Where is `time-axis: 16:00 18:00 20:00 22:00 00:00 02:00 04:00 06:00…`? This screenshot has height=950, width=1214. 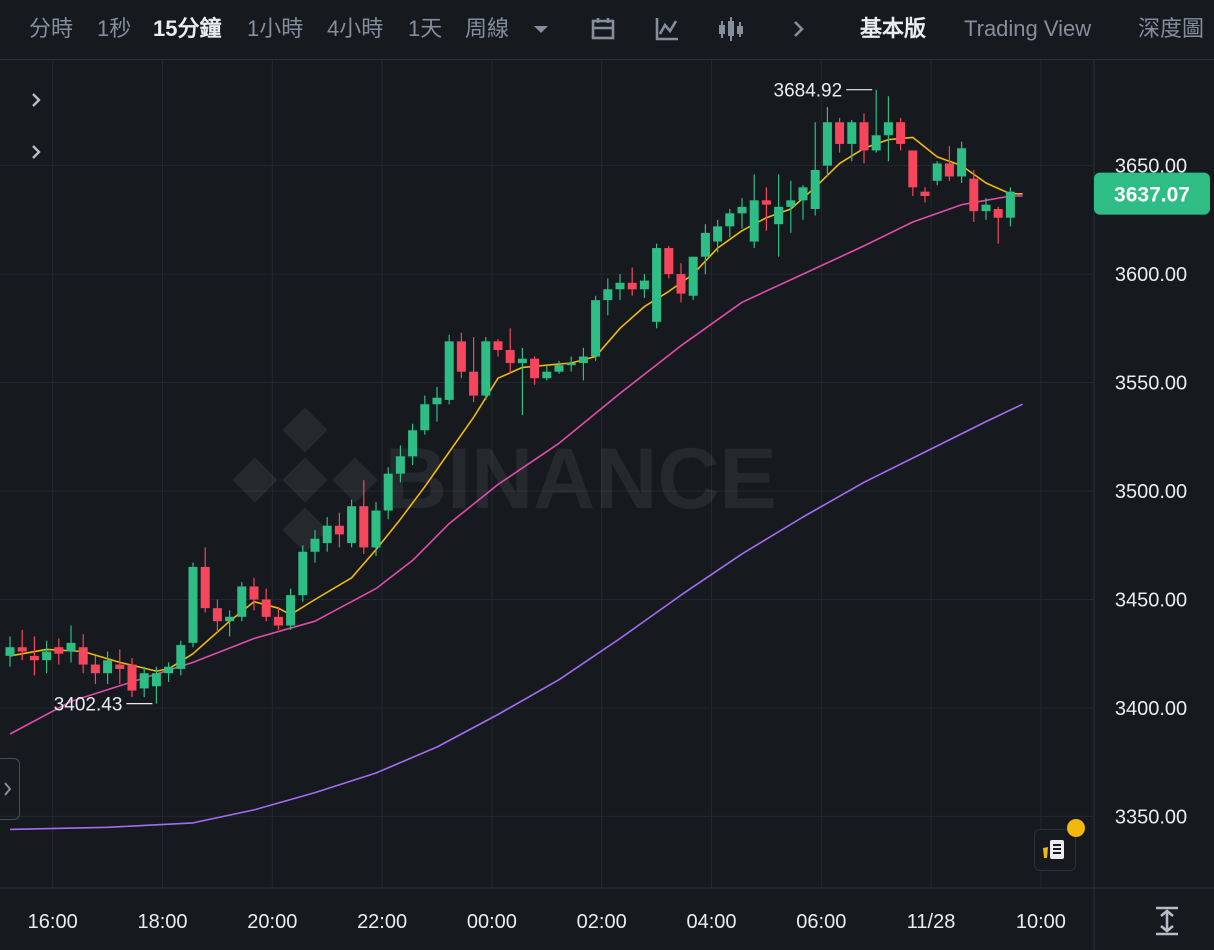 time-axis: 16:00 18:00 20:00 22:00 00:00 02:00 04:00 06:00… is located at coordinates (547, 922).